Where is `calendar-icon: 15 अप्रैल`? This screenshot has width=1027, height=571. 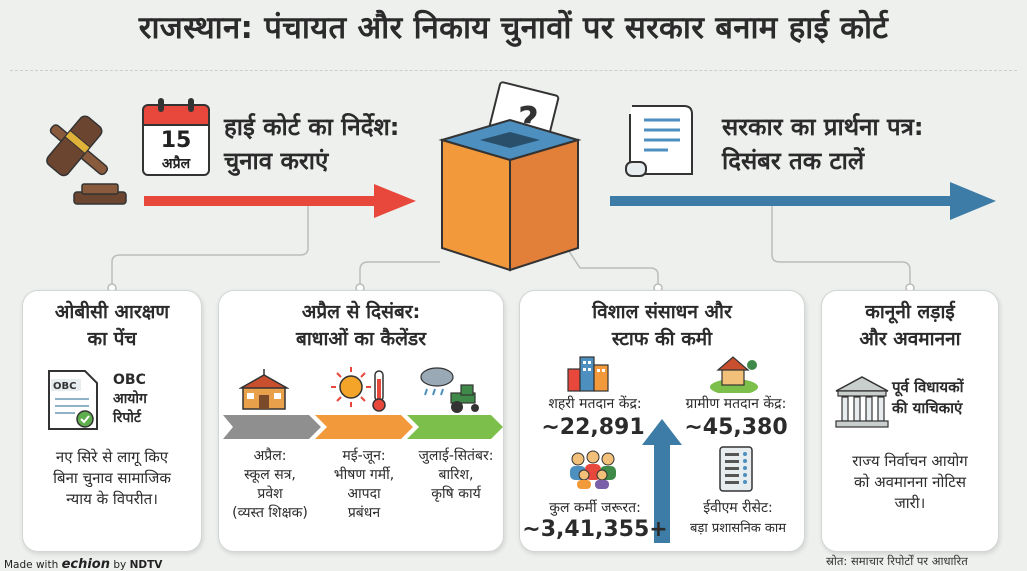 calendar-icon: 15 अप्रैल is located at coordinates (176, 140).